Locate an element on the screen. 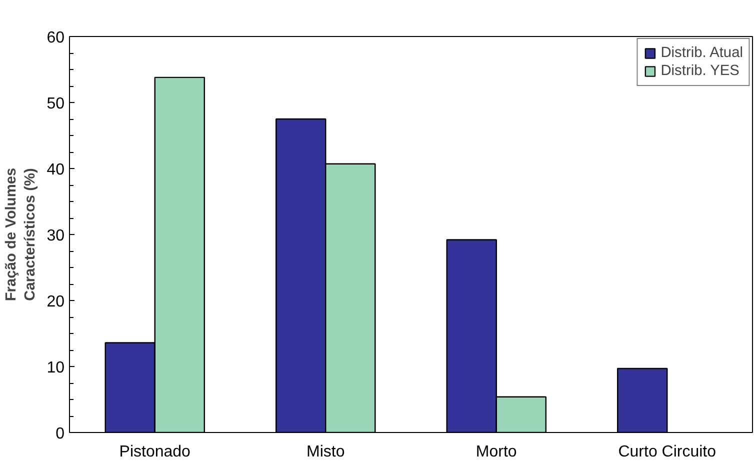  x-tick-label: Morto is located at coordinates (496, 452).